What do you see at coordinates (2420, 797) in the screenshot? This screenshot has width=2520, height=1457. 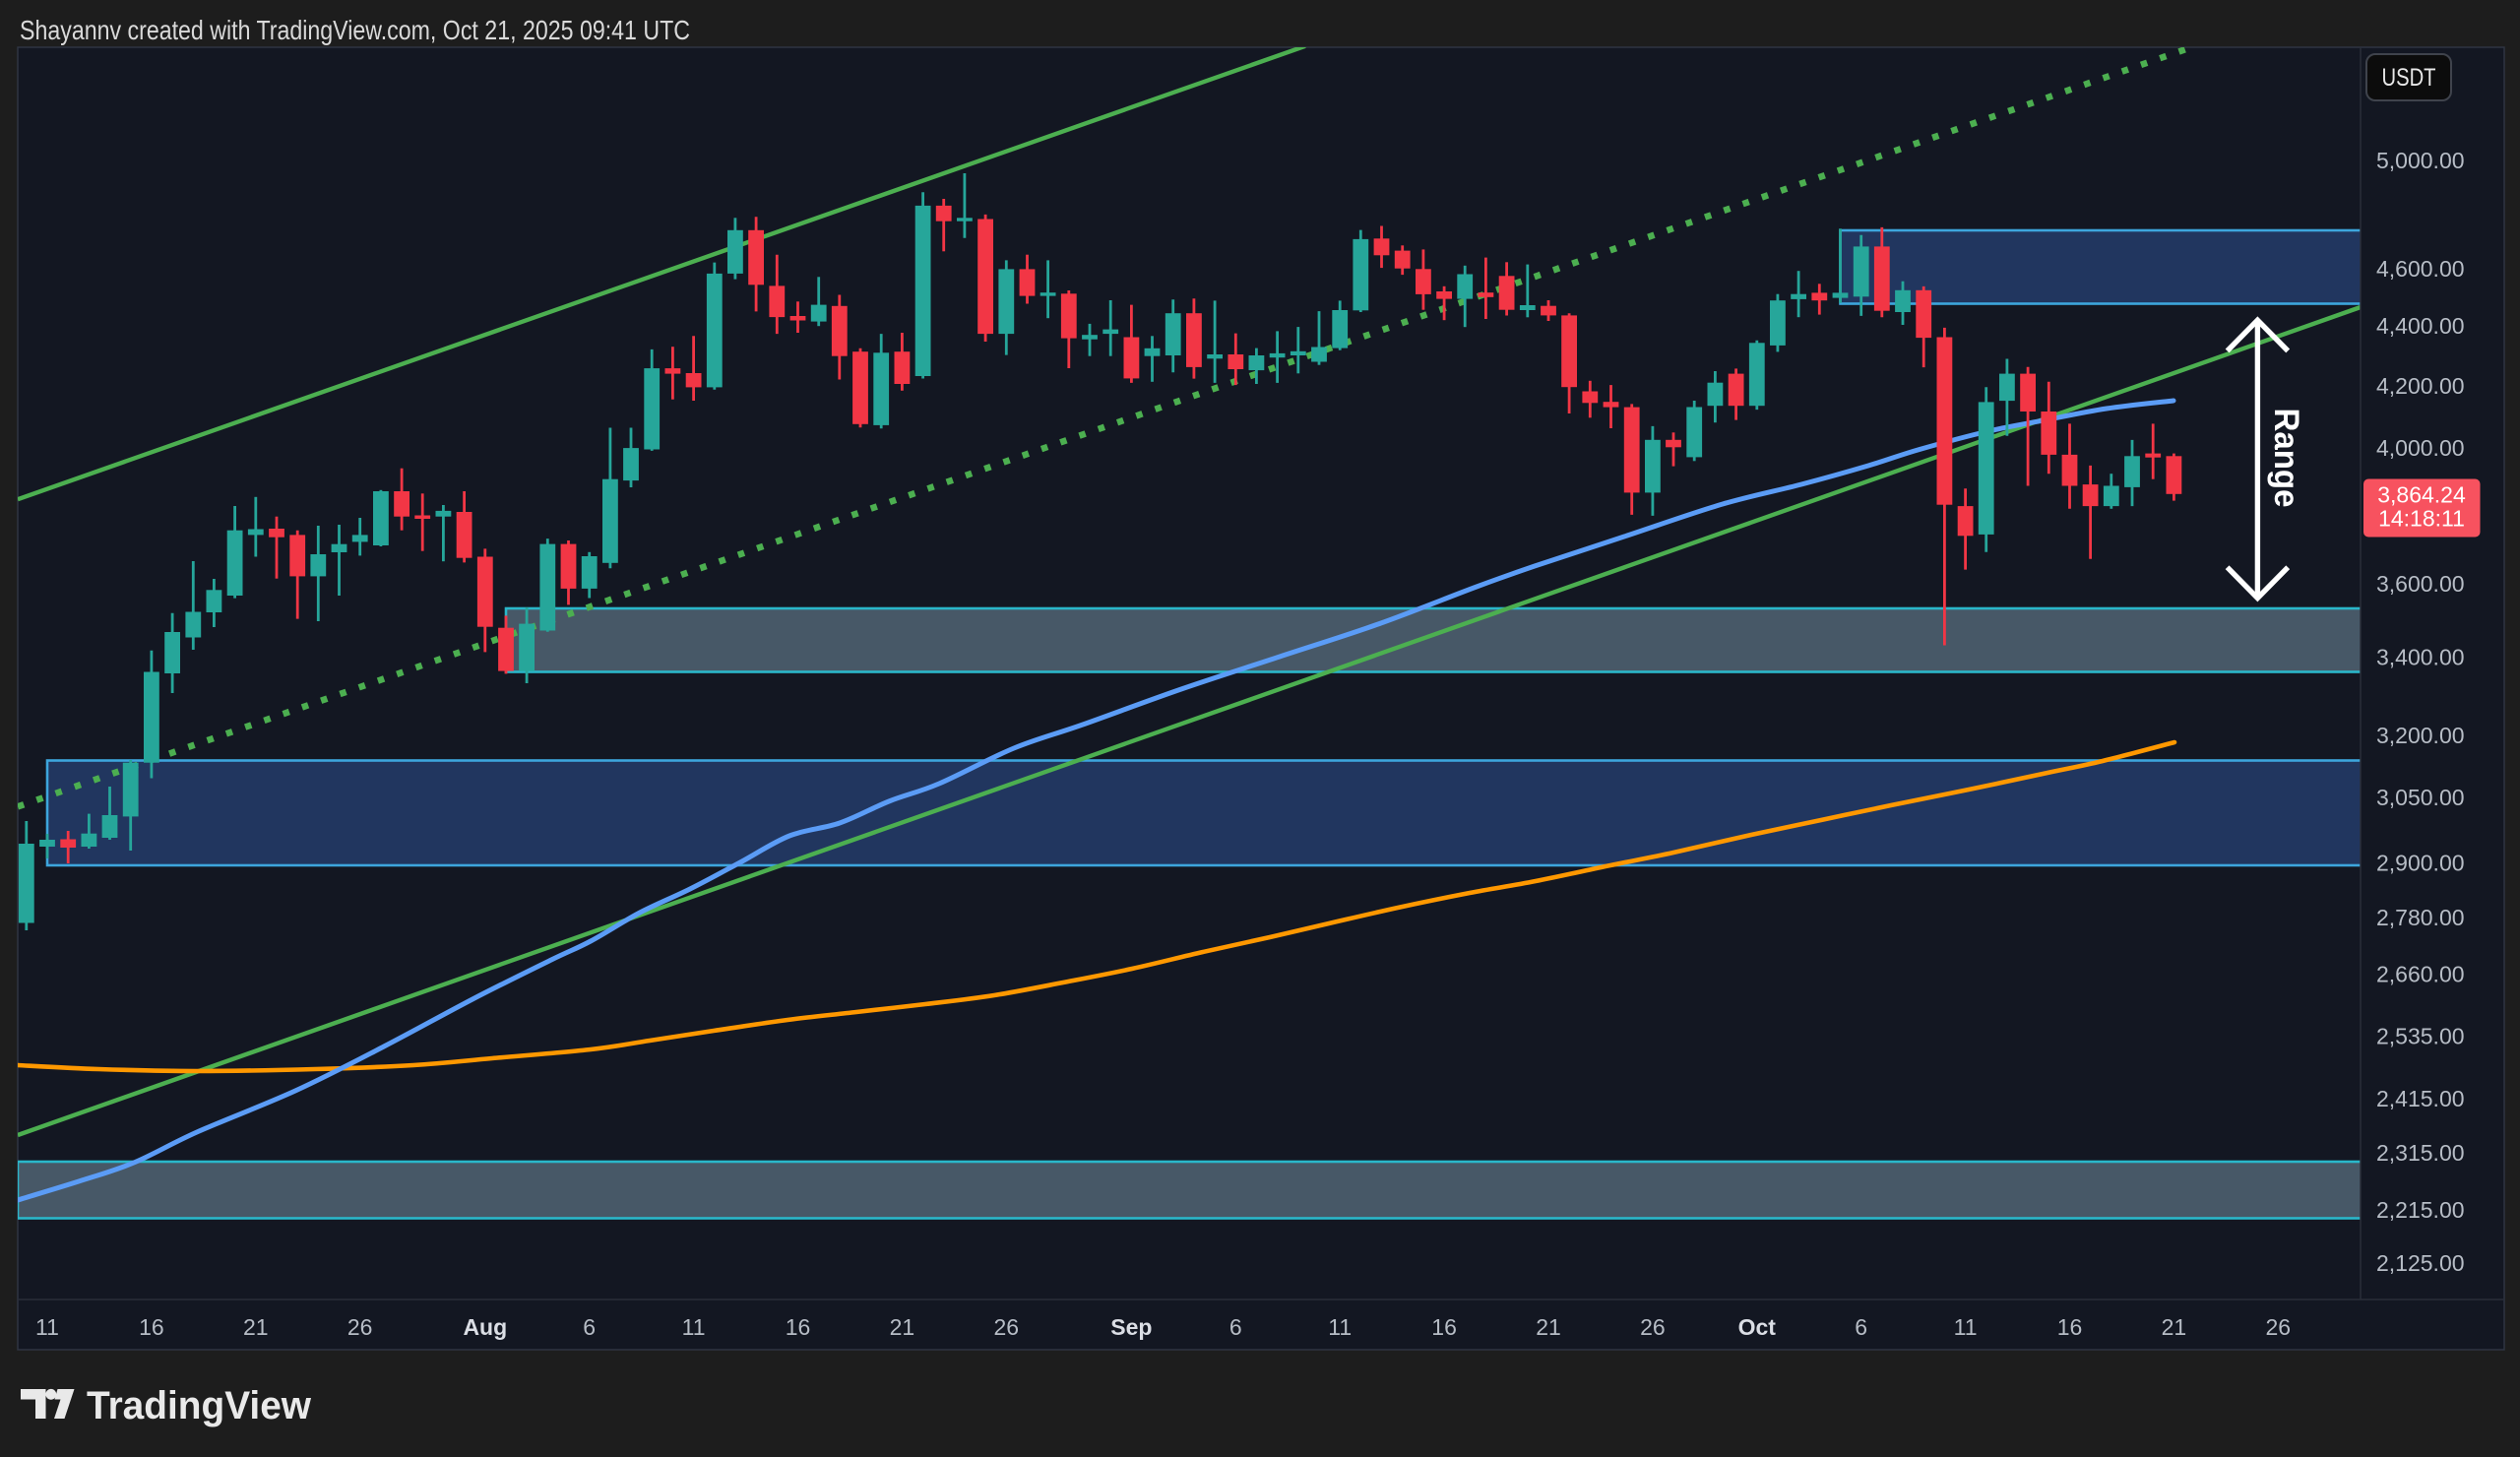 I see `svg-text: 3,050.00` at bounding box center [2420, 797].